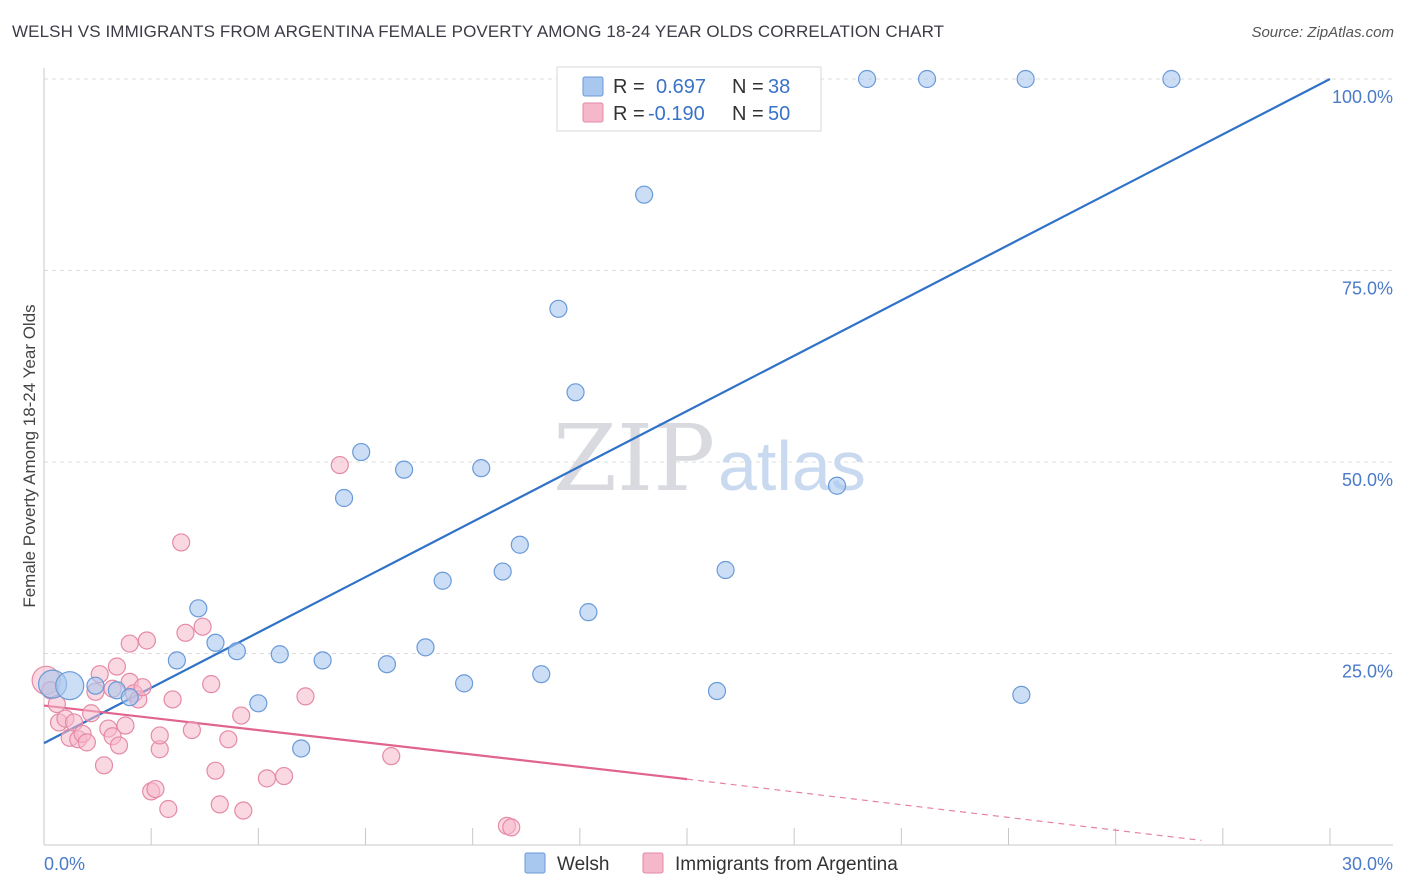 The width and height of the screenshot is (1406, 892). What do you see at coordinates (681, 87) in the screenshot?
I see `legend-r-value-welsh: 0.697` at bounding box center [681, 87].